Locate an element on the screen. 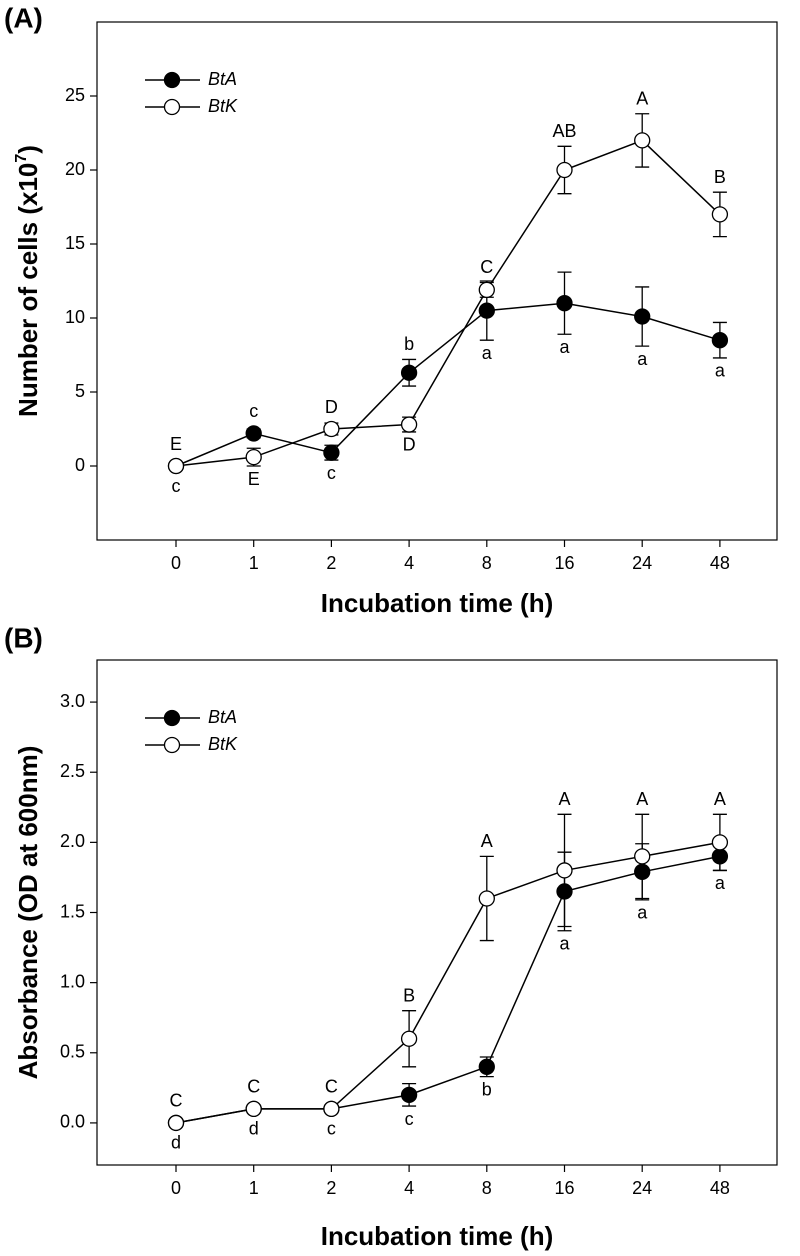  y-axis-label: Number of cells (x107) is located at coordinates (28, 281).